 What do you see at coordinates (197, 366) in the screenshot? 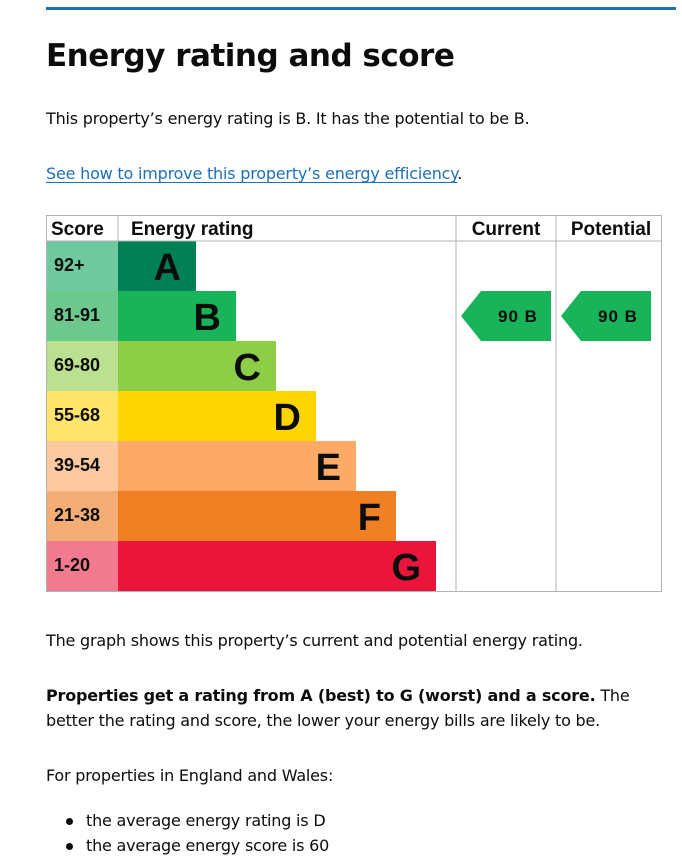
I see `rating-bar-c` at bounding box center [197, 366].